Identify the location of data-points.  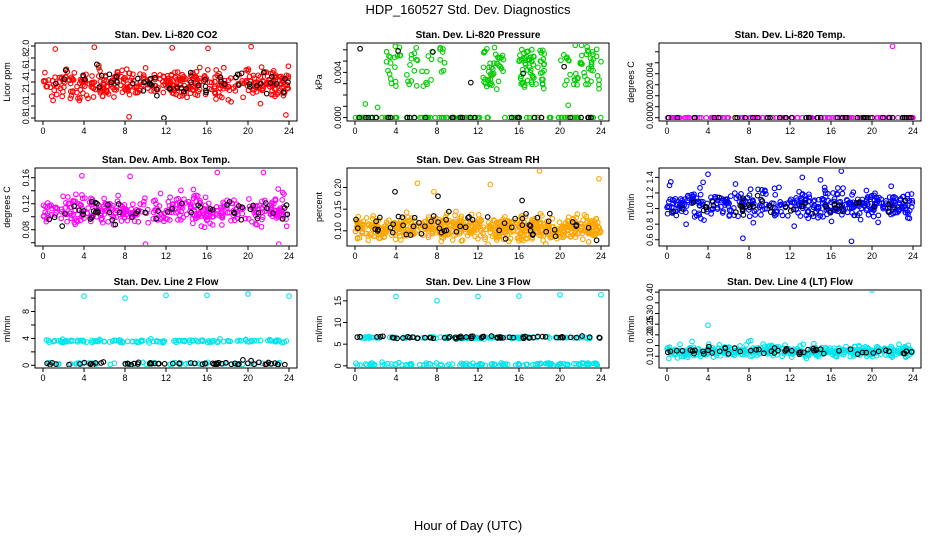
(790, 207).